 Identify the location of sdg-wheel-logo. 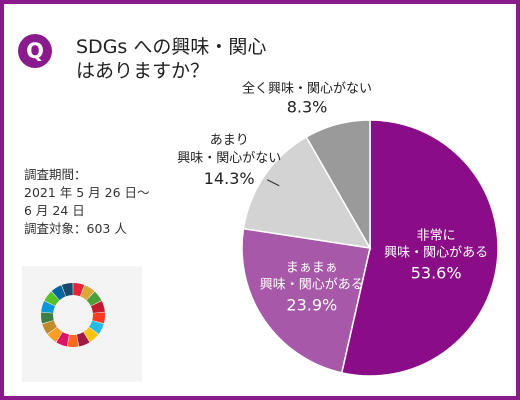
(73, 315).